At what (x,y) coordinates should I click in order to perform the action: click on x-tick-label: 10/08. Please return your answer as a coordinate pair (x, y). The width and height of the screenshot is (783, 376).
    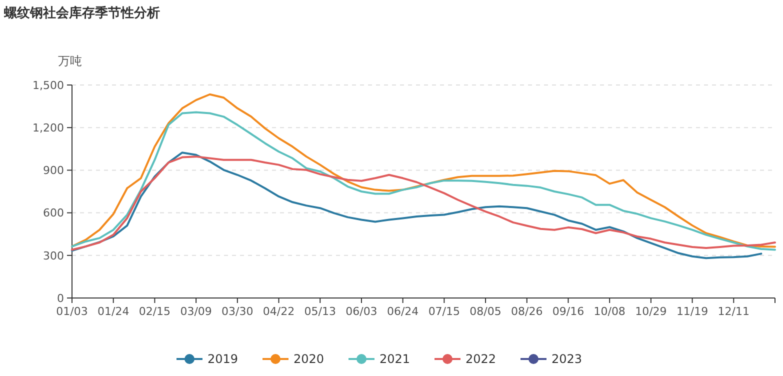
    Looking at the image, I should click on (610, 311).